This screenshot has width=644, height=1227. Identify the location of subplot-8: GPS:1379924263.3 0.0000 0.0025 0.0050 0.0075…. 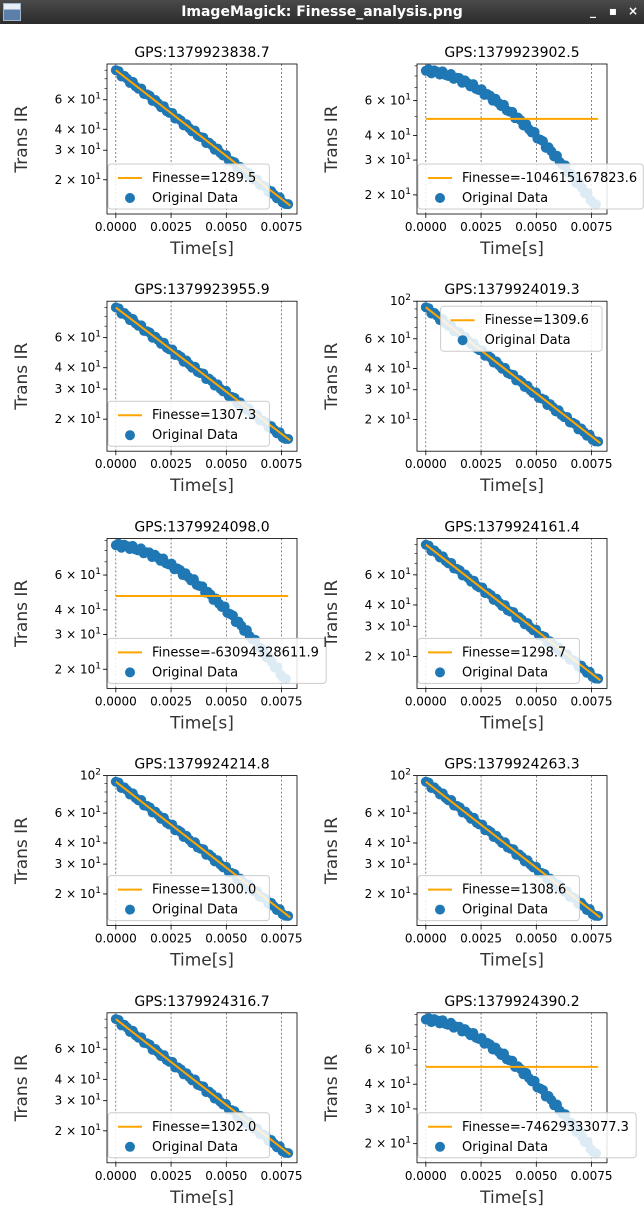
(467, 864).